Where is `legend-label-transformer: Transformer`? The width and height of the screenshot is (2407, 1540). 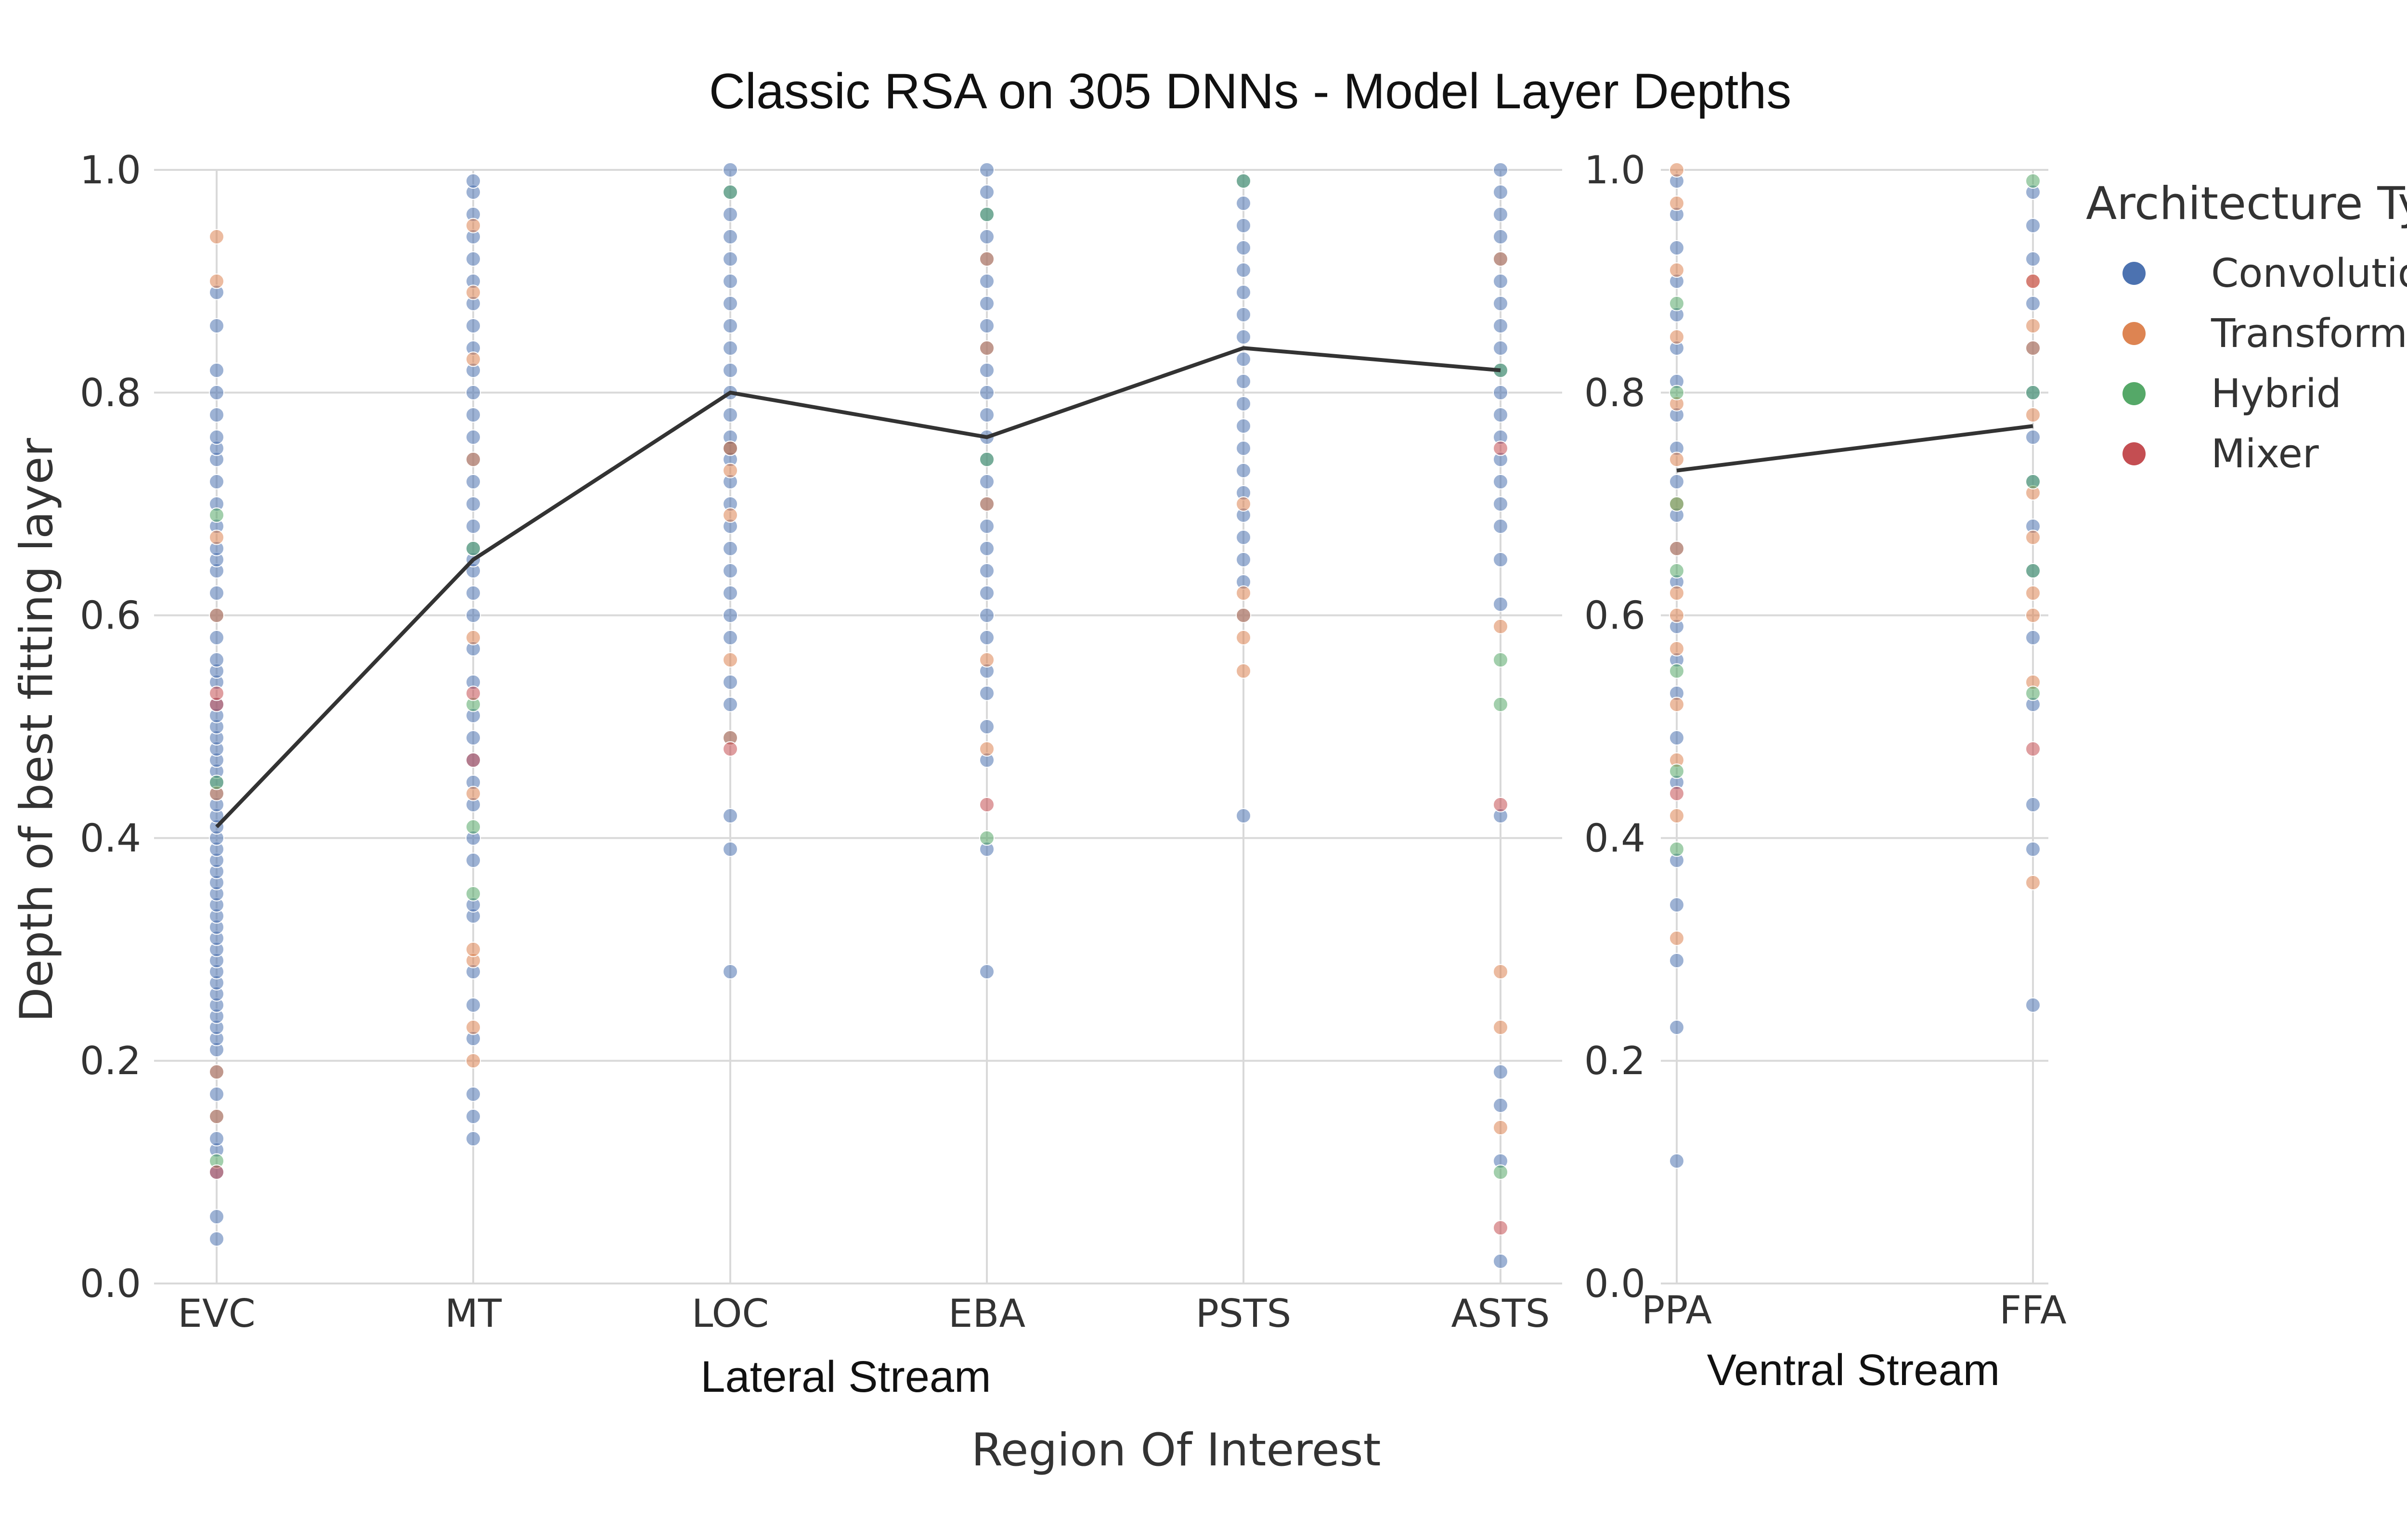 legend-label-transformer: Transformer is located at coordinates (2309, 334).